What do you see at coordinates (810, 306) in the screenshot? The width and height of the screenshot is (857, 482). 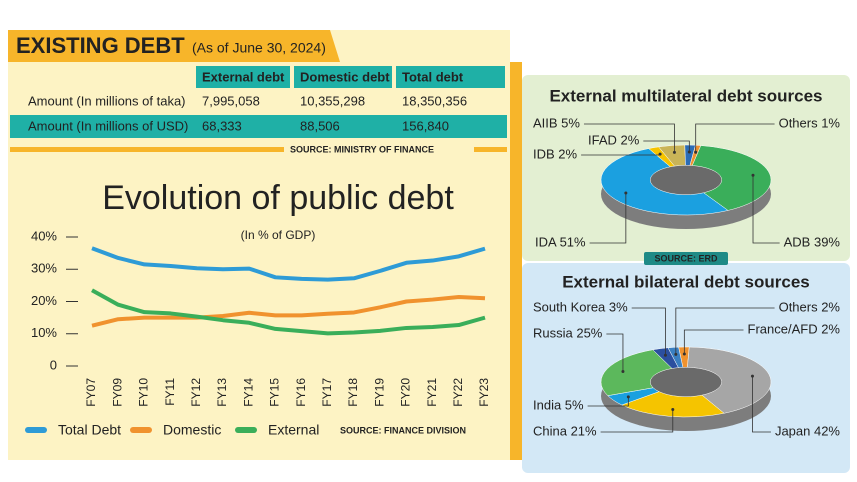 I see `slice-label: Others 2%` at bounding box center [810, 306].